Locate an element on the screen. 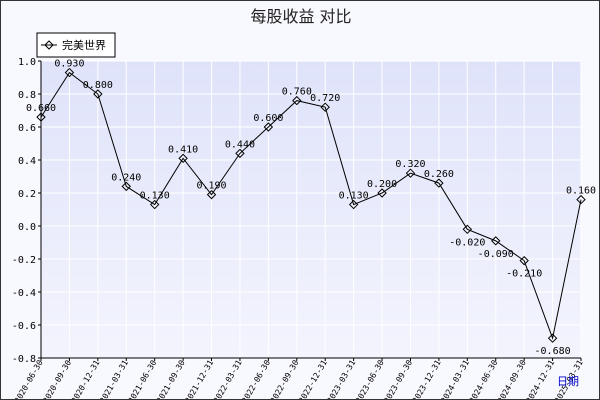 The image size is (600, 400). x-tick-label: 2022-06-30 is located at coordinates (256, 378).